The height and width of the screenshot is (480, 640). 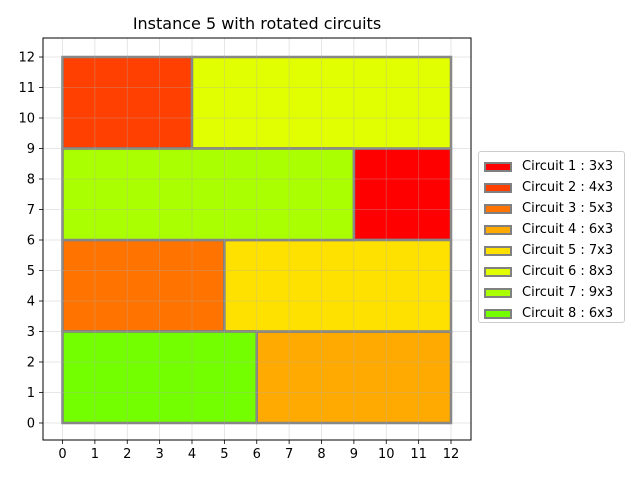 I want to click on legend-item-circuit-7: Circuit 7 : 9x3, so click(x=551, y=293).